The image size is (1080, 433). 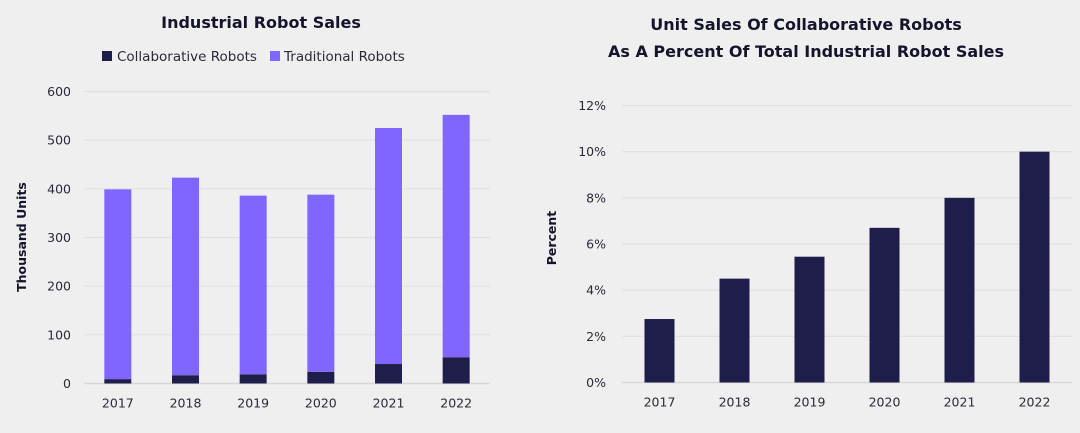 I want to click on bar-traditional-2019, so click(x=253, y=285).